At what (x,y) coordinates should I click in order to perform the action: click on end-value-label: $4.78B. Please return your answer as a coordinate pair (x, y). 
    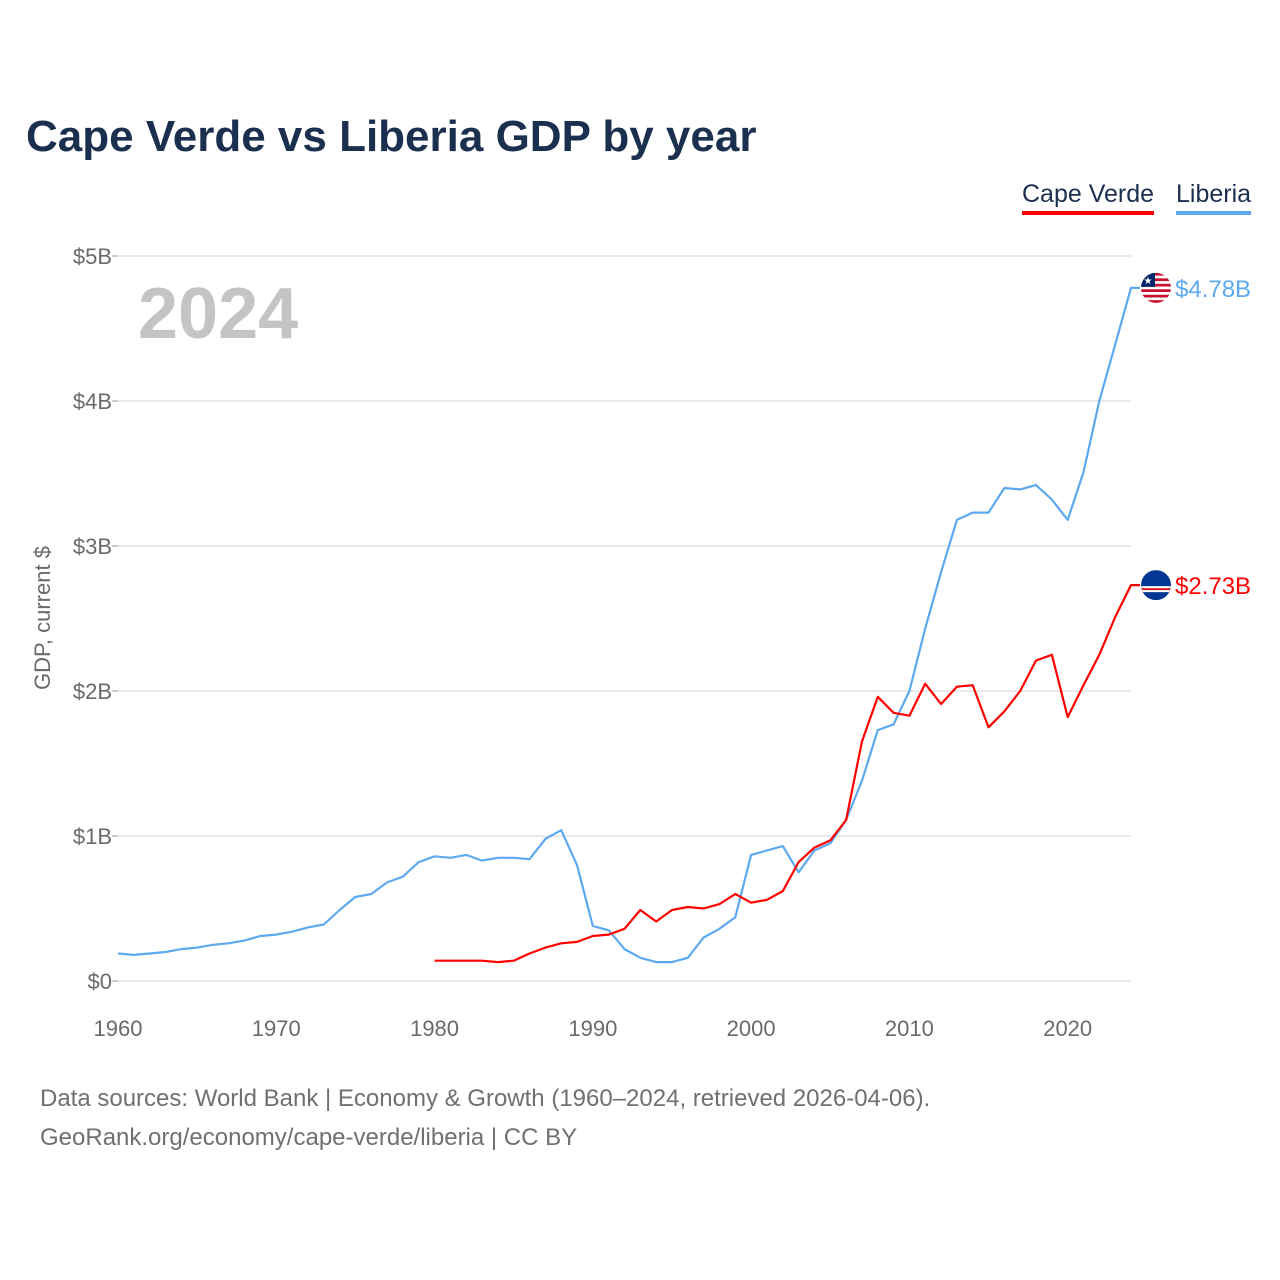
    Looking at the image, I should click on (1213, 289).